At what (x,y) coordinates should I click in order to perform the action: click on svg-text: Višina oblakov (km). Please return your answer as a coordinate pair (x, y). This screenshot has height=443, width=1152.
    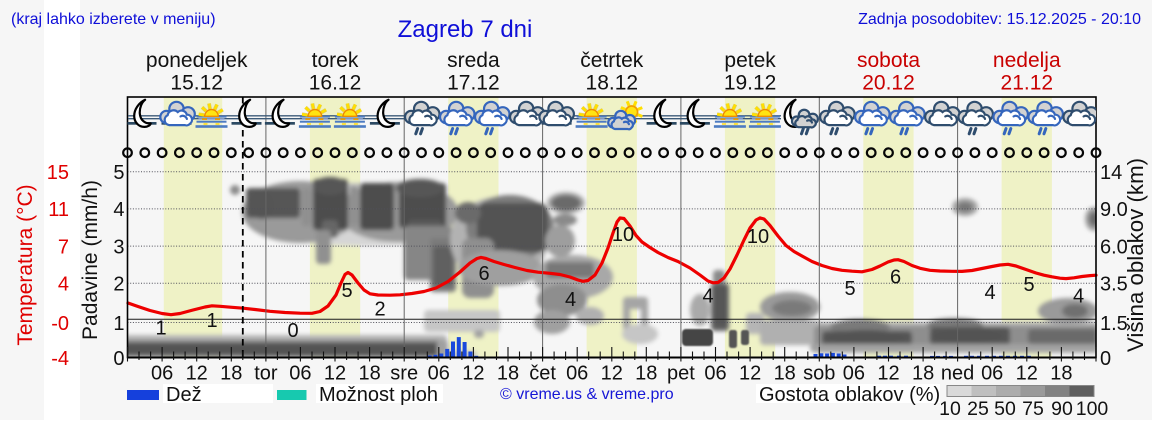
    Looking at the image, I should click on (1135, 255).